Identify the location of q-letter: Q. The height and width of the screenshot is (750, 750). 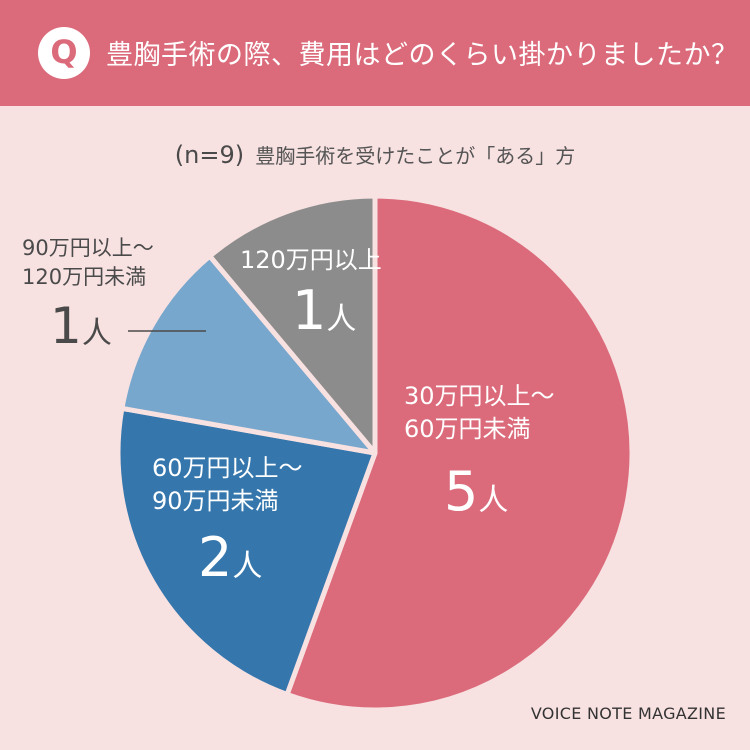
(64, 52).